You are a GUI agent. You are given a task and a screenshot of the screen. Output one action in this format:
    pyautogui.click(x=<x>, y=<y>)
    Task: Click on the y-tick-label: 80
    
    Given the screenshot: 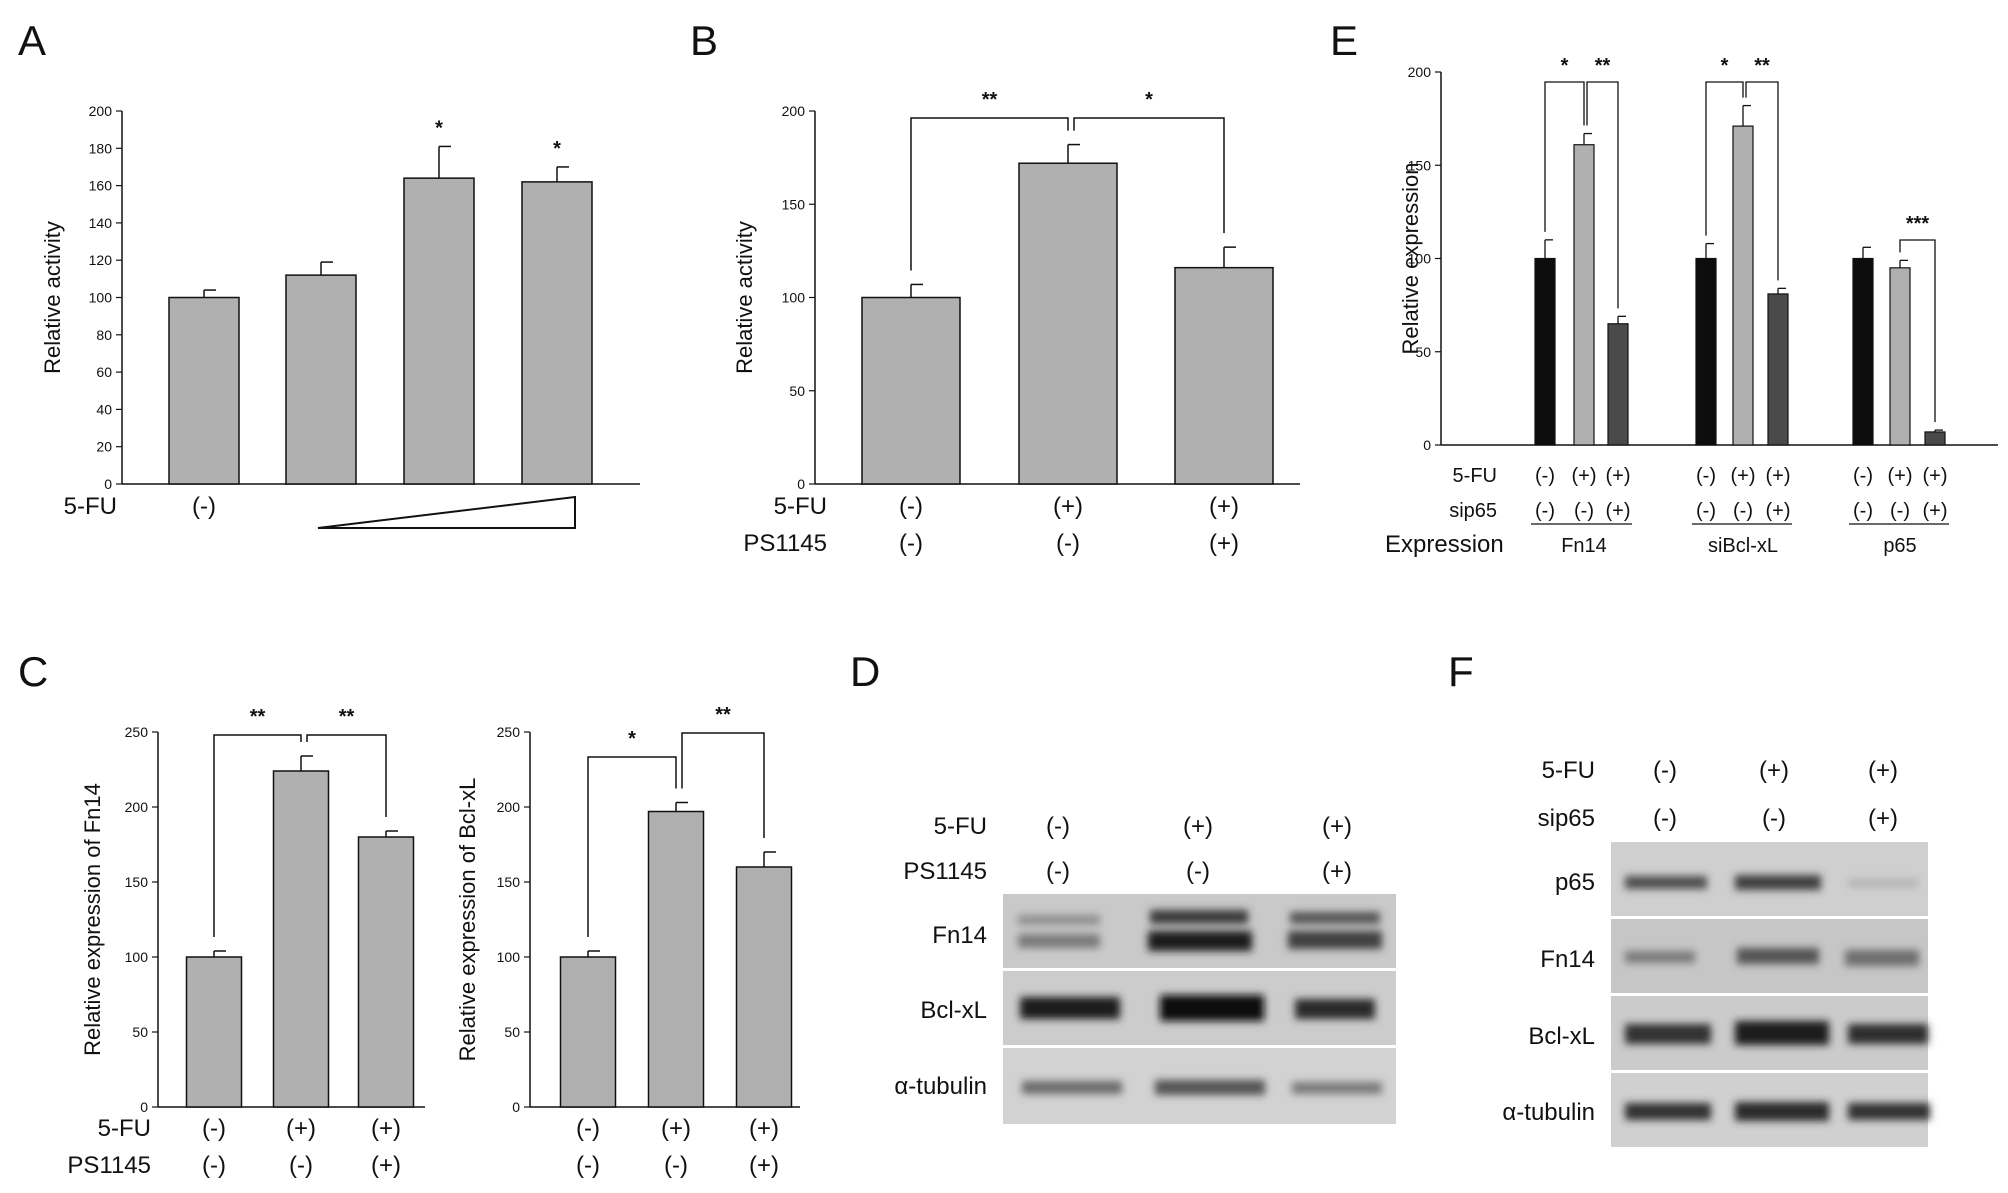 What is the action you would take?
    pyautogui.click(x=104, y=335)
    